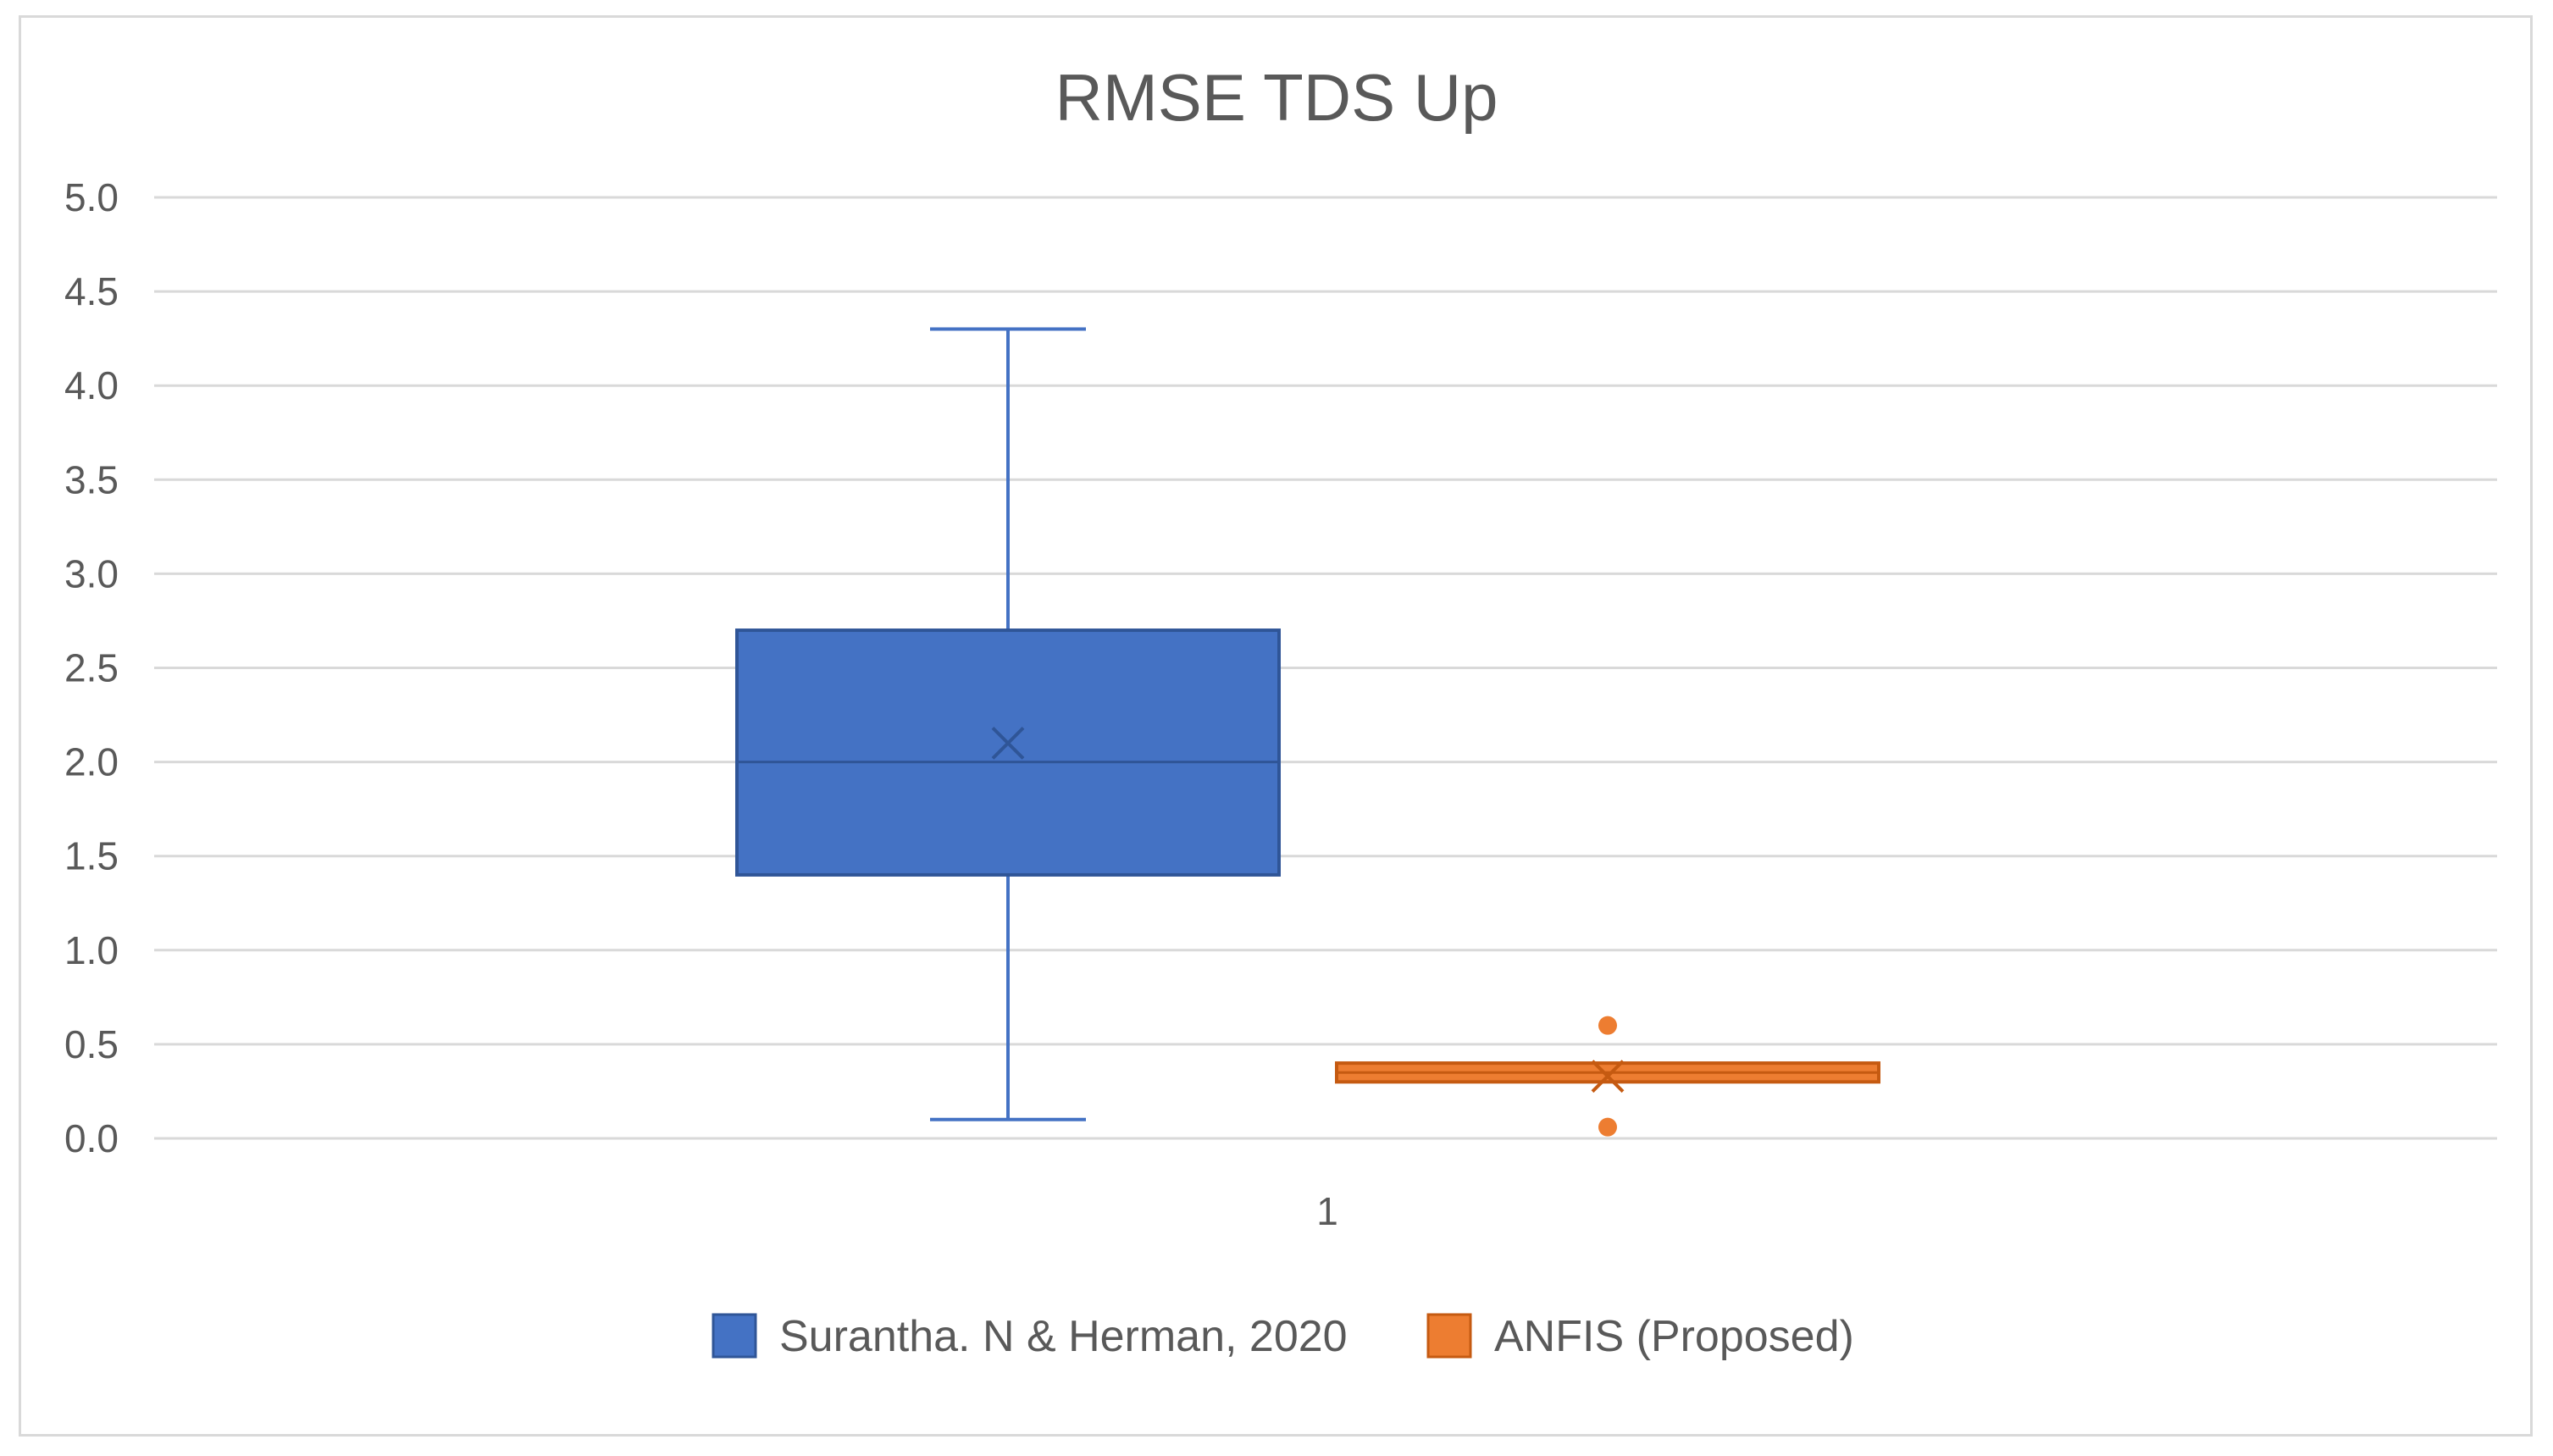  What do you see at coordinates (91, 1044) in the screenshot?
I see `y-tick-label: 0.5` at bounding box center [91, 1044].